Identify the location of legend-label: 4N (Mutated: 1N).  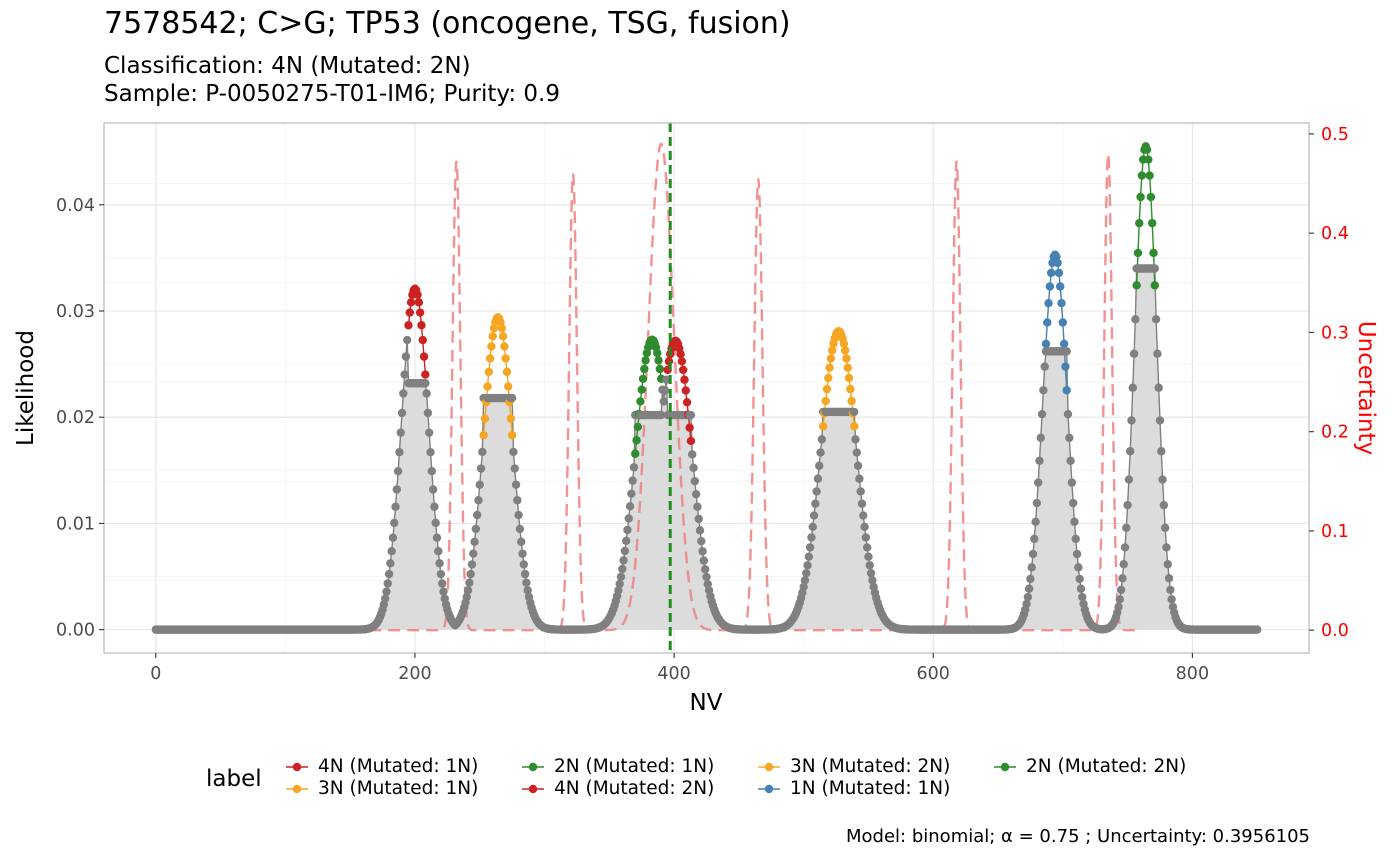
(398, 766).